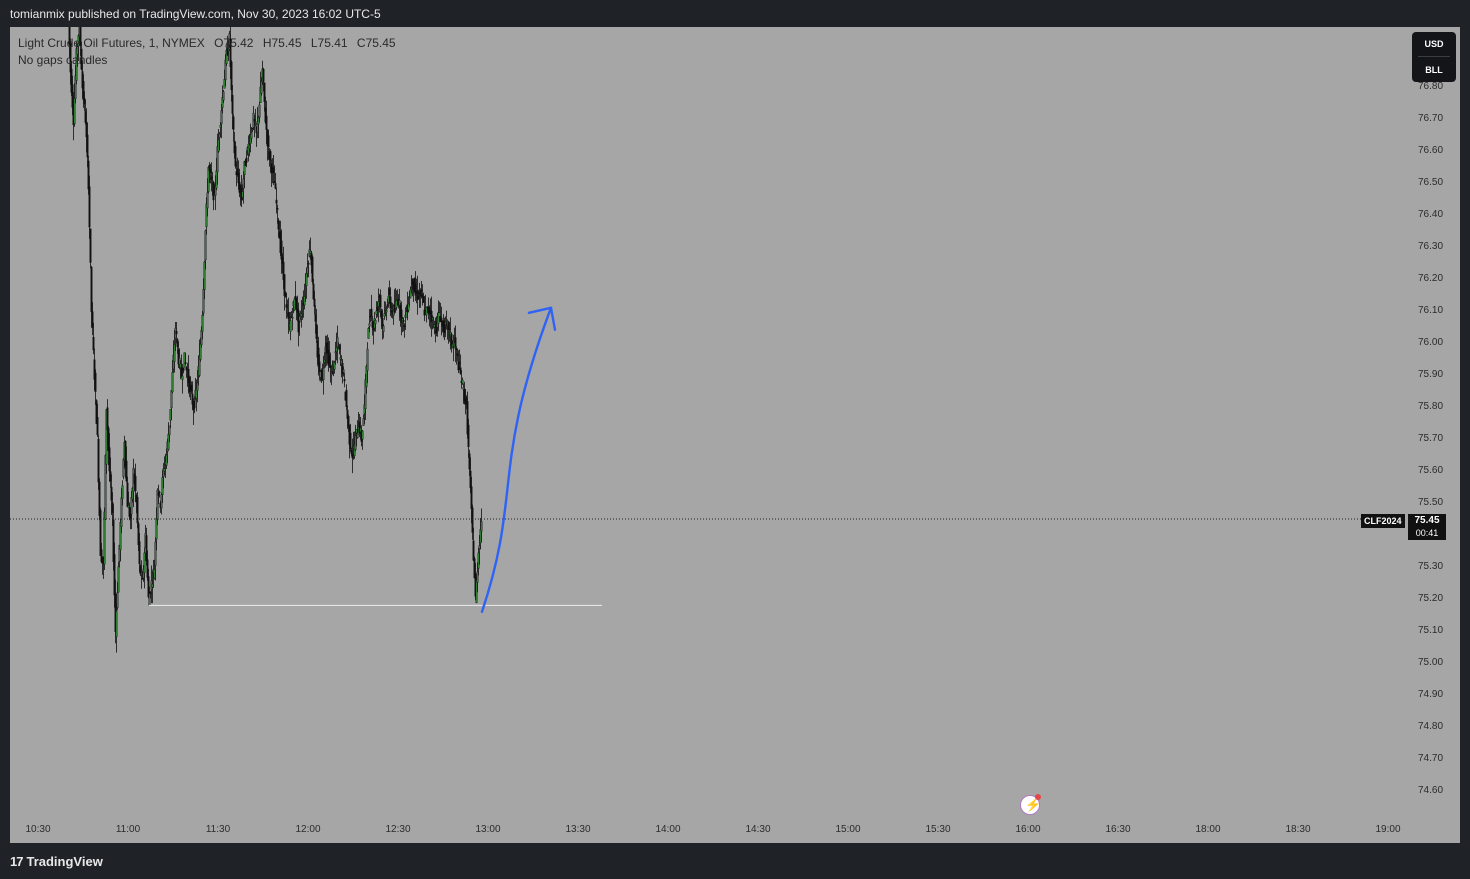 This screenshot has height=879, width=1470. I want to click on last-price-value: 75.45, so click(1427, 520).